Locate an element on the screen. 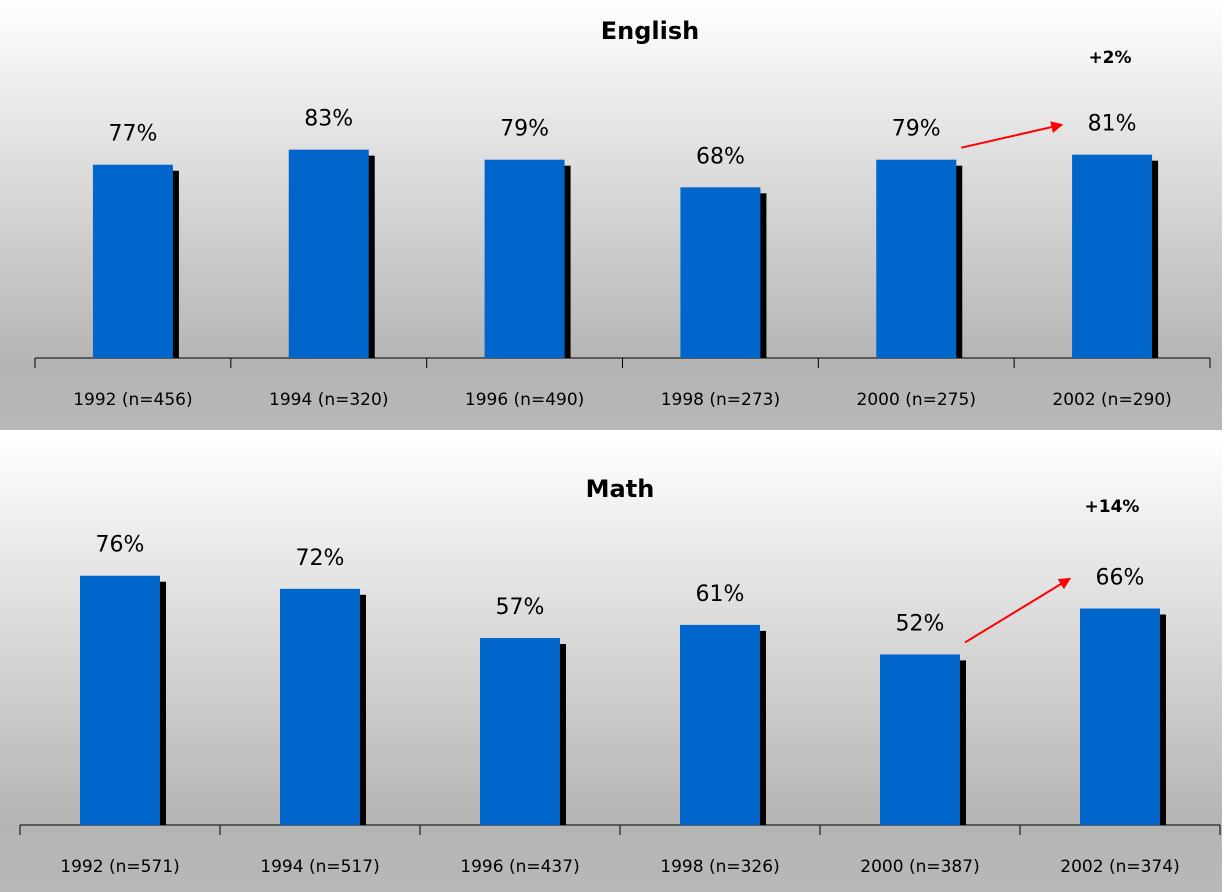 Image resolution: width=1225 pixels, height=892 pixels. value-label: 57% is located at coordinates (520, 607).